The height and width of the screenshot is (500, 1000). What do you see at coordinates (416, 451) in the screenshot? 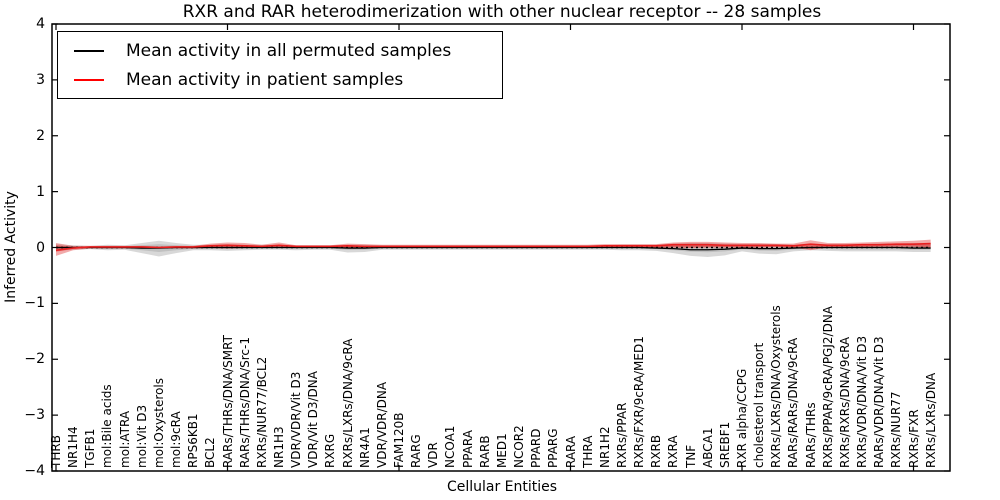
I see `x-category-label: RARG` at bounding box center [416, 451].